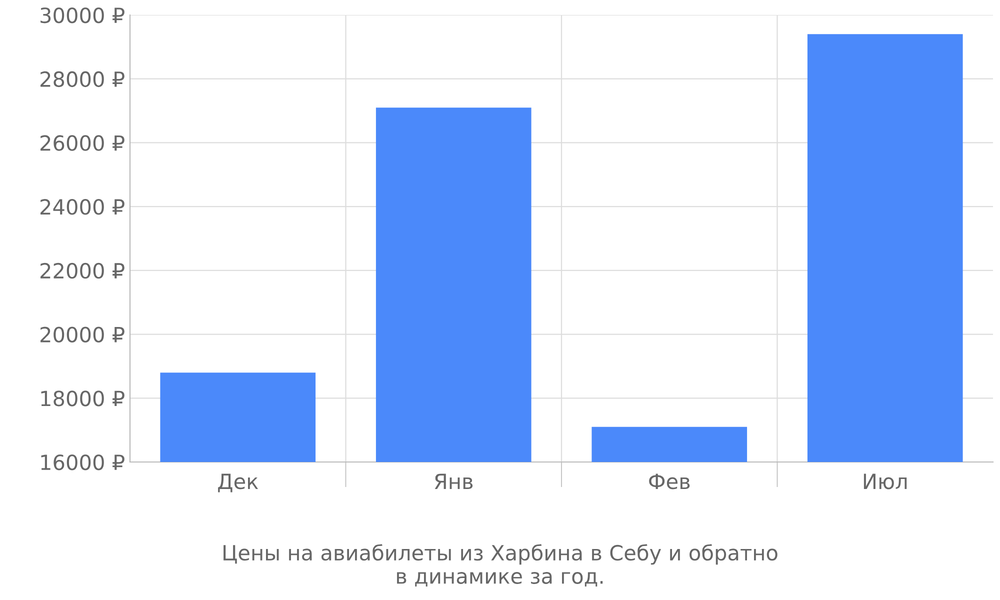 The width and height of the screenshot is (1000, 600). I want to click on y-tick-label: 22000 ₽, so click(82, 270).